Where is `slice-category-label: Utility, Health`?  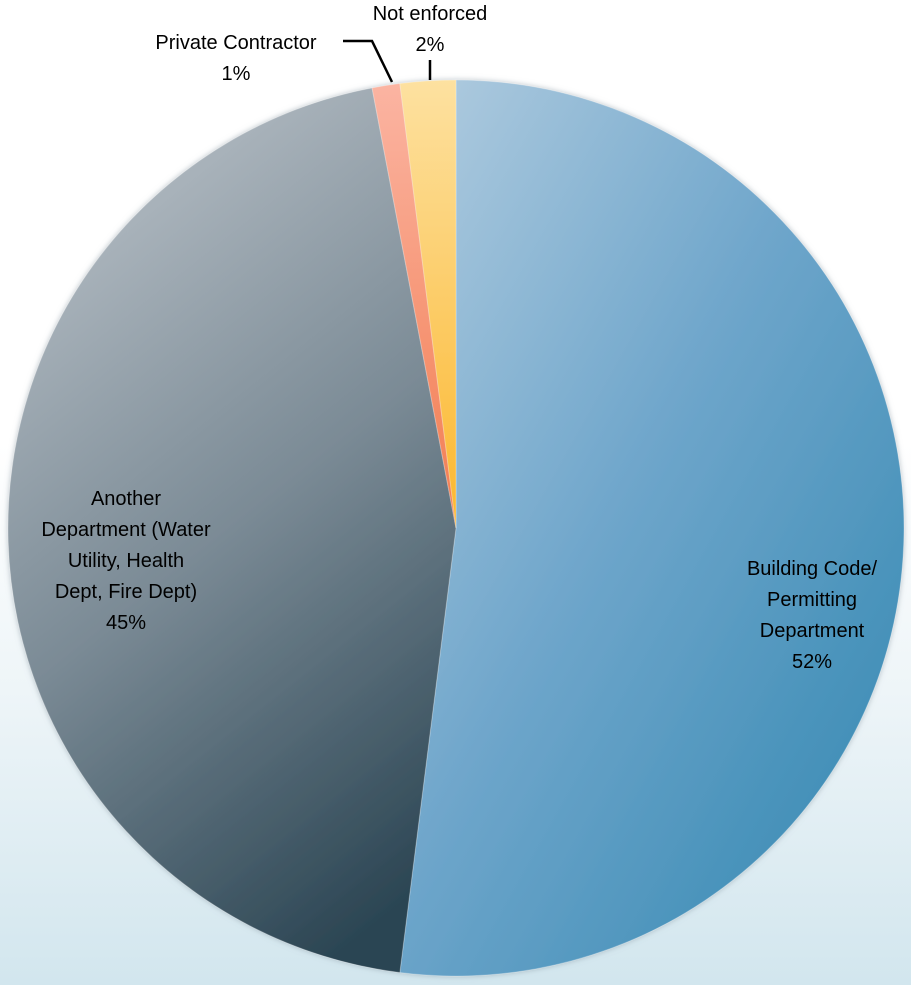
slice-category-label: Utility, Health is located at coordinates (126, 561).